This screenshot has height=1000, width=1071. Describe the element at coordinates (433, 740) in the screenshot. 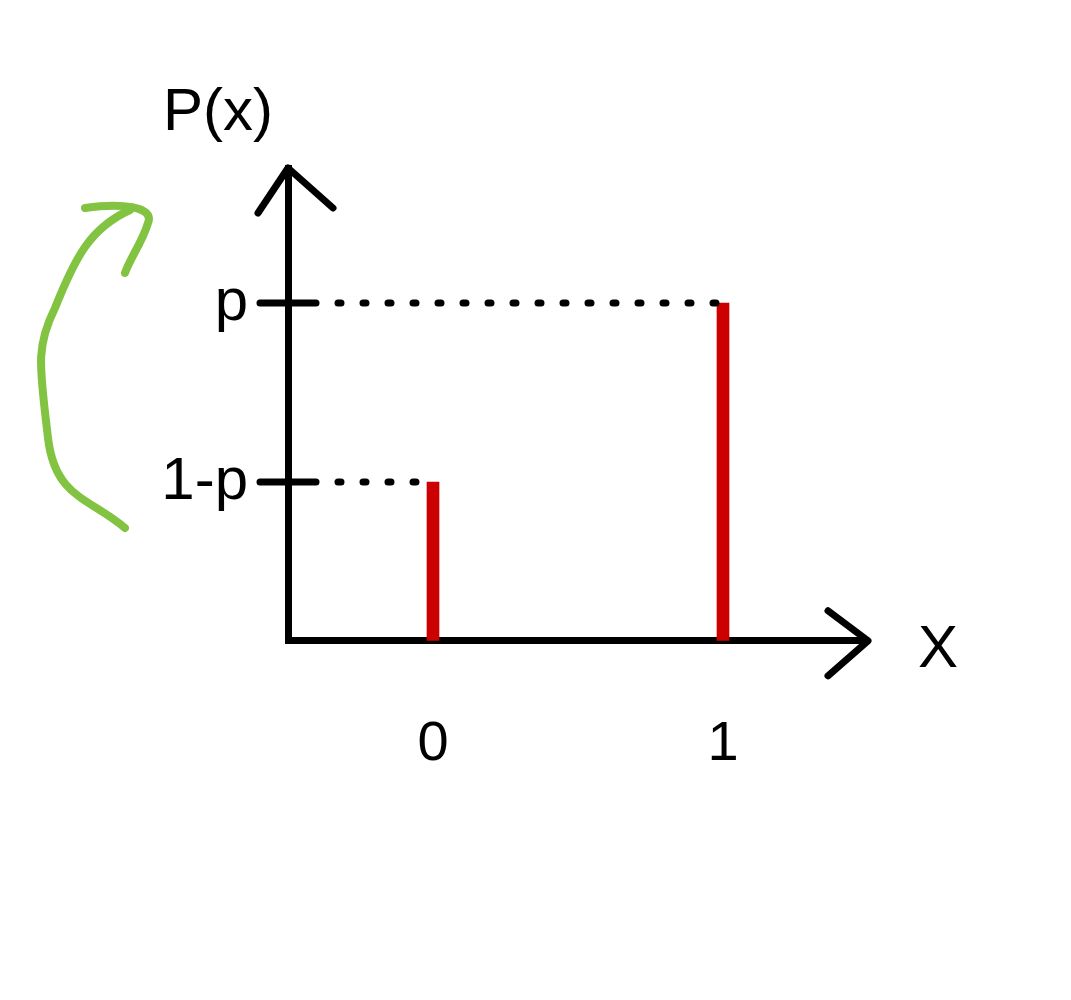

I see `x-tick-label: 0` at that location.